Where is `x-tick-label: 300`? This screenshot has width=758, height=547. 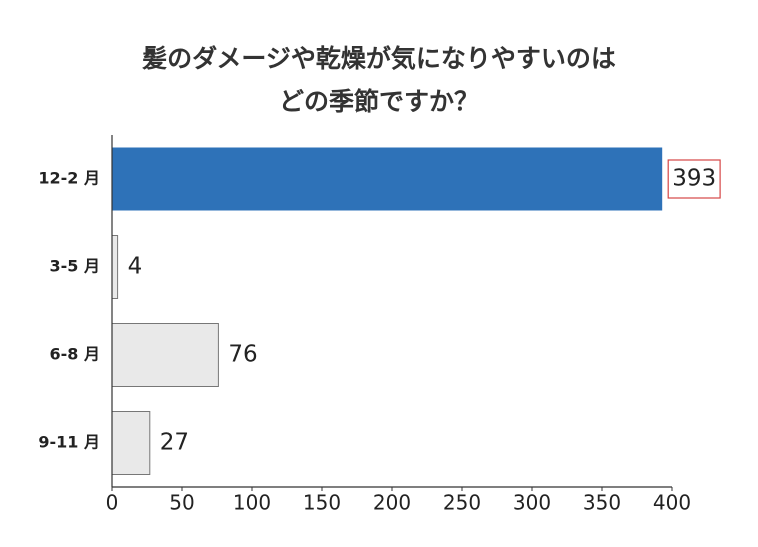 x-tick-label: 300 is located at coordinates (532, 503).